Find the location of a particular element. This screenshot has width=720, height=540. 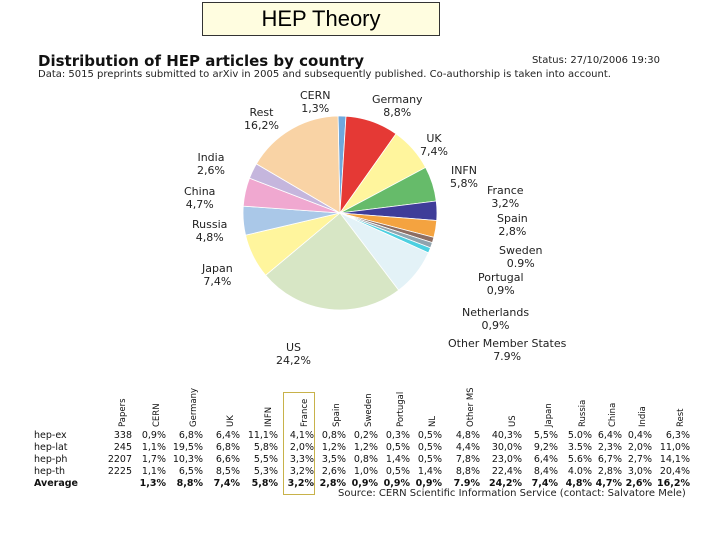

slice-value-japan: 7,4% is located at coordinates (217, 281).